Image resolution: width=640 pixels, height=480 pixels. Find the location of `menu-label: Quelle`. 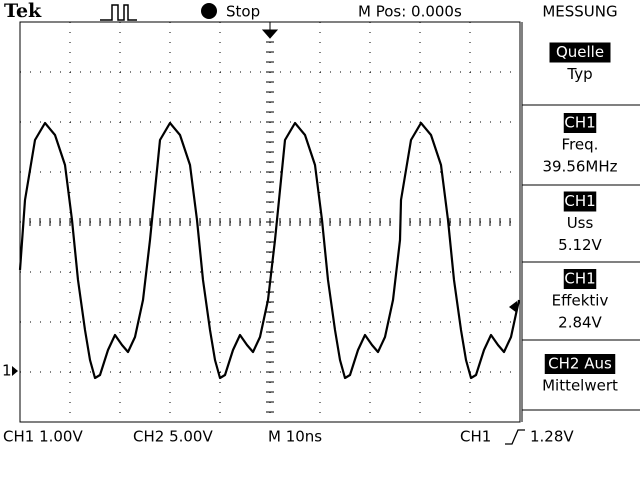

menu-label: Quelle is located at coordinates (580, 52).